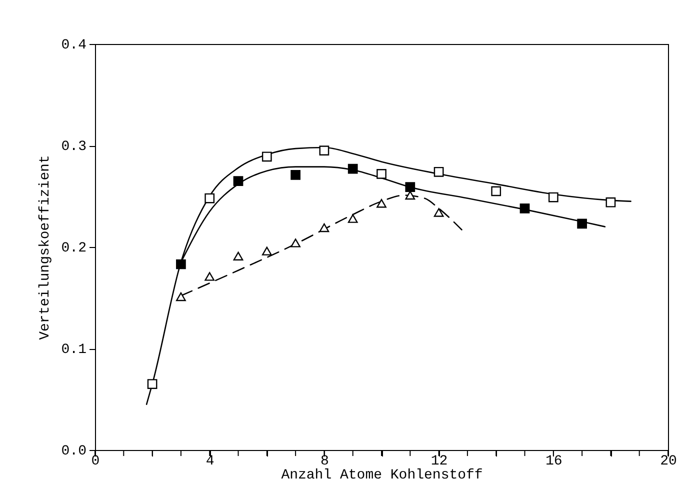 The image size is (677, 490). Describe the element at coordinates (382, 476) in the screenshot. I see `x-axis-title: Anzahl Atome Kohlenstoff` at that location.